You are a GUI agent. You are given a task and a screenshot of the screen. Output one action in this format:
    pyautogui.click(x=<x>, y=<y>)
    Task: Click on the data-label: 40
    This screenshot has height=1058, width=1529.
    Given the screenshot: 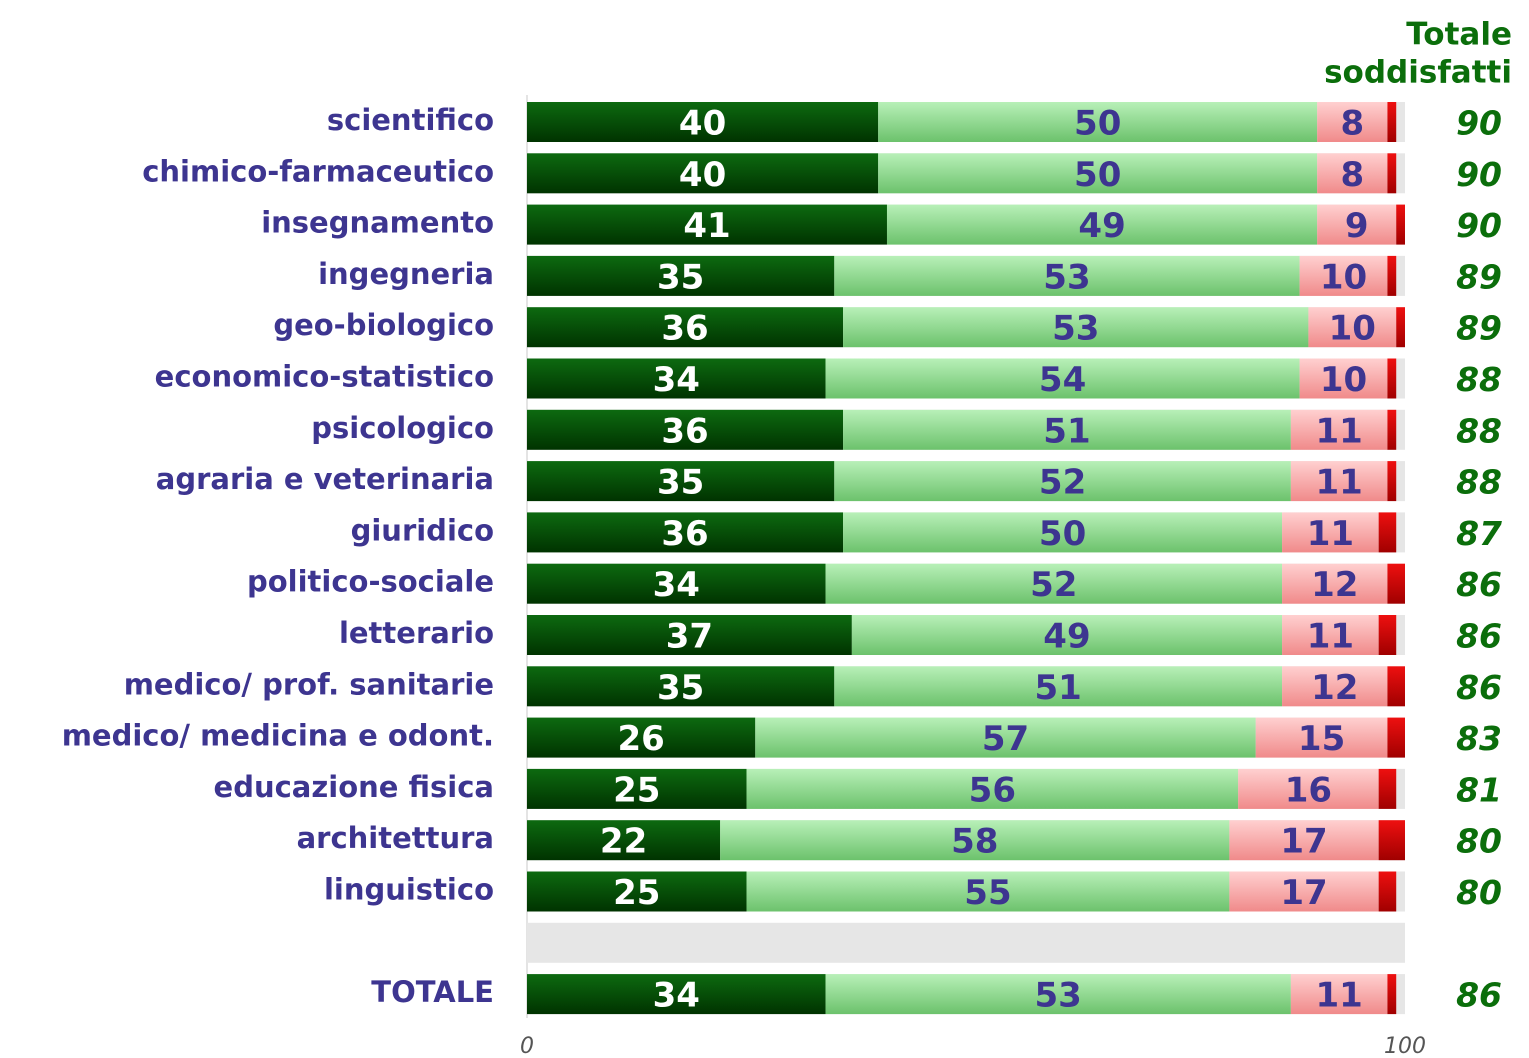 What is the action you would take?
    pyautogui.click(x=702, y=124)
    